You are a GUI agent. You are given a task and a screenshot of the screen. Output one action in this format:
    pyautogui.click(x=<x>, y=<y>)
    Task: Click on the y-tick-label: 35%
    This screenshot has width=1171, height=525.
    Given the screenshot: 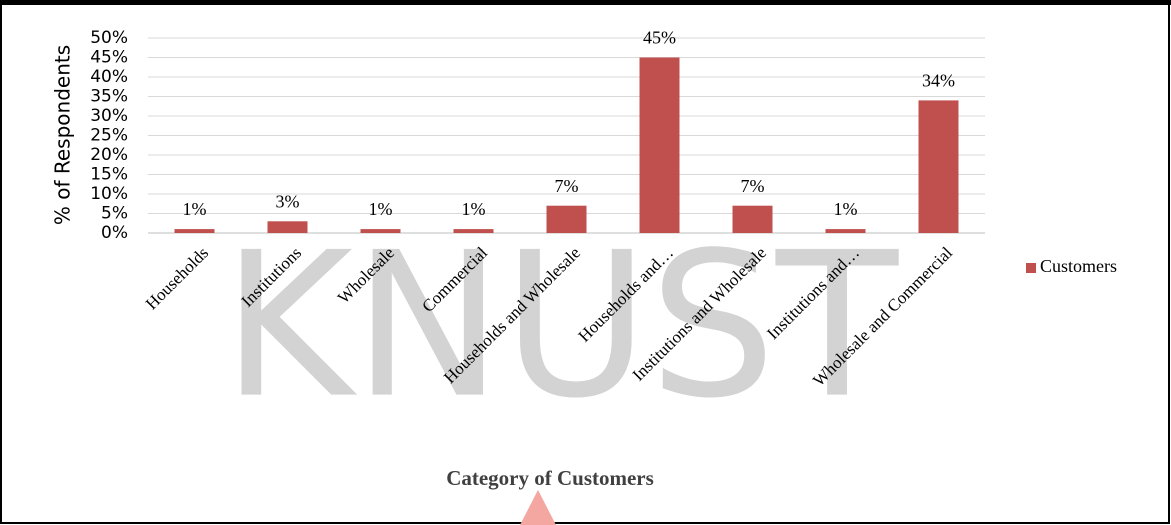 What is the action you would take?
    pyautogui.click(x=109, y=97)
    